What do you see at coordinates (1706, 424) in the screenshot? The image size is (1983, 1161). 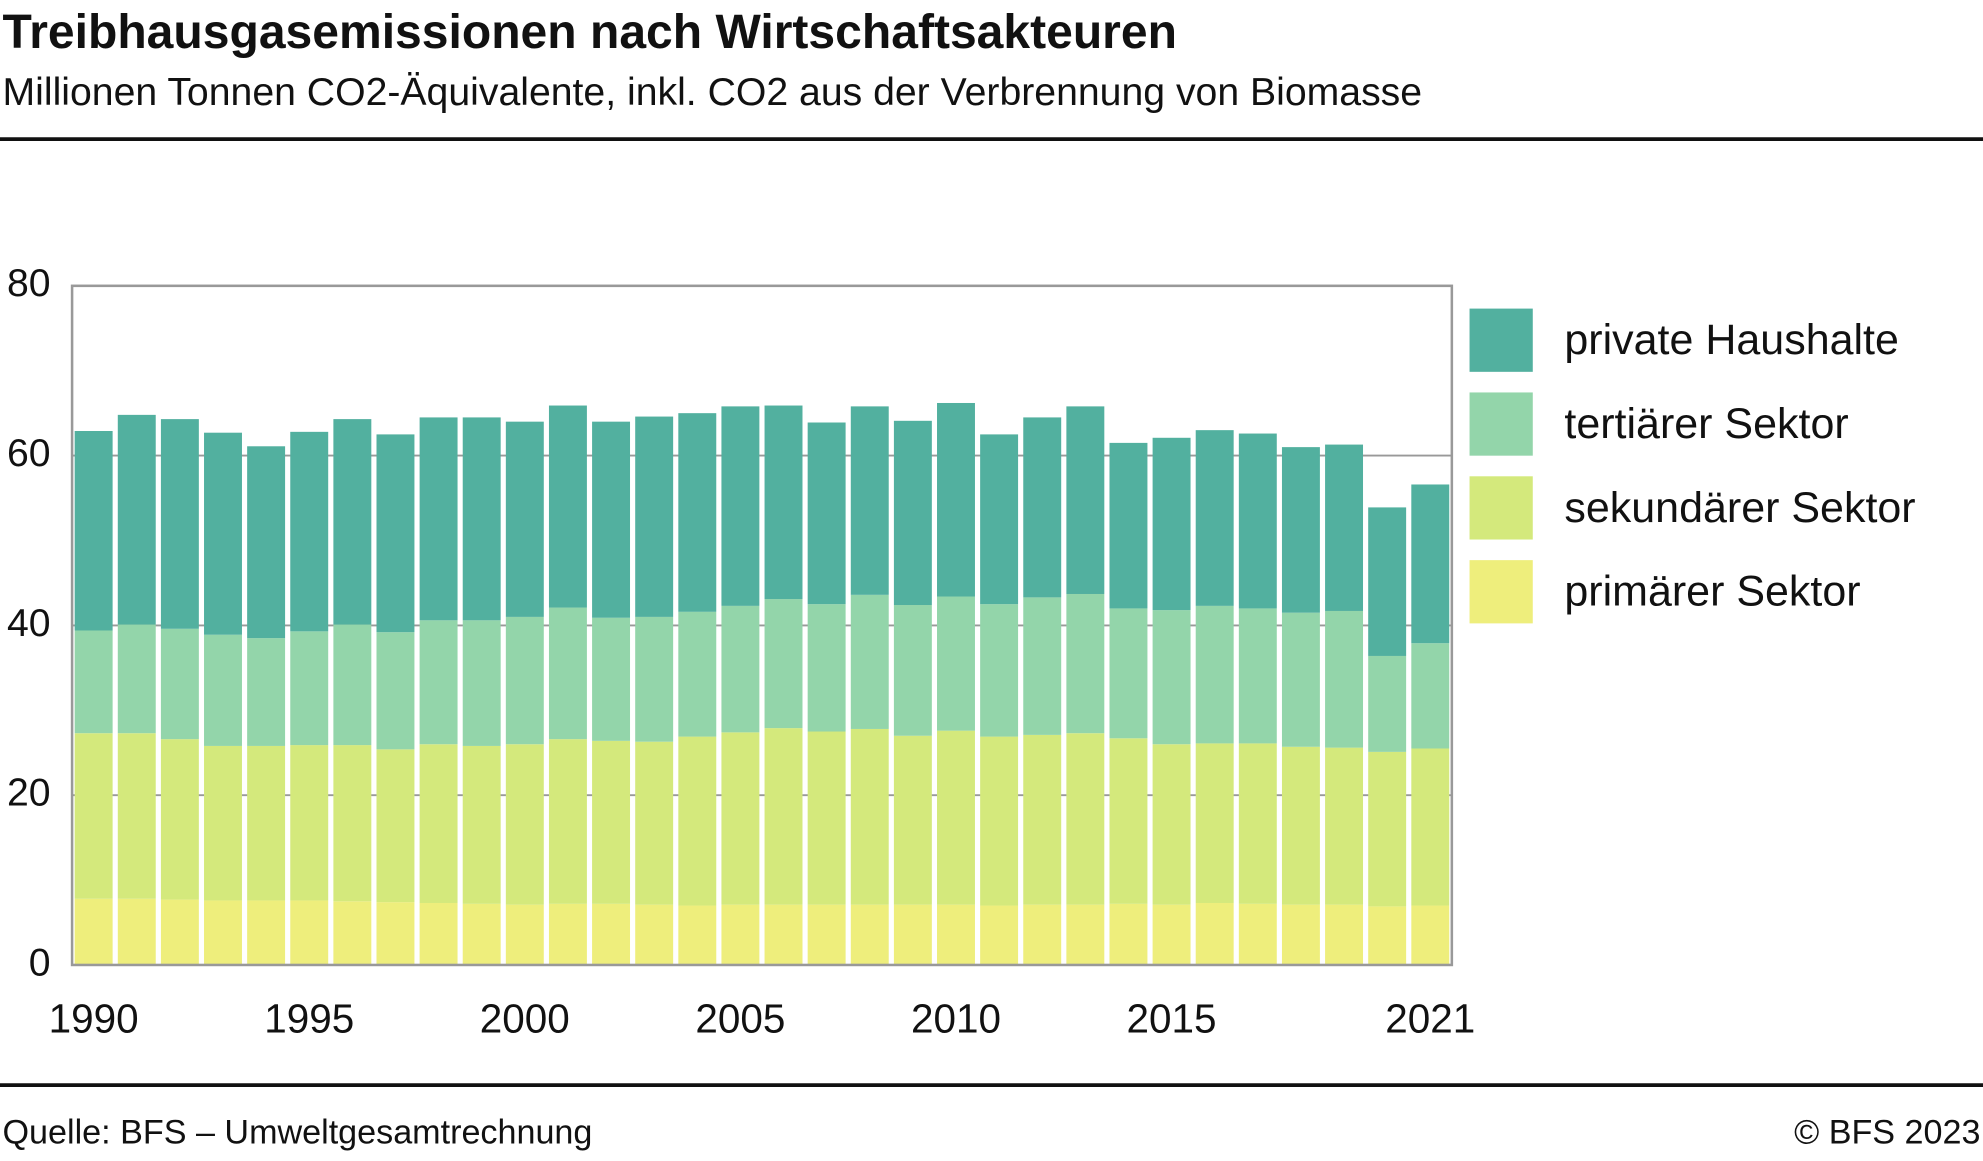 I see `legend-label: tertiärer Sektor` at bounding box center [1706, 424].